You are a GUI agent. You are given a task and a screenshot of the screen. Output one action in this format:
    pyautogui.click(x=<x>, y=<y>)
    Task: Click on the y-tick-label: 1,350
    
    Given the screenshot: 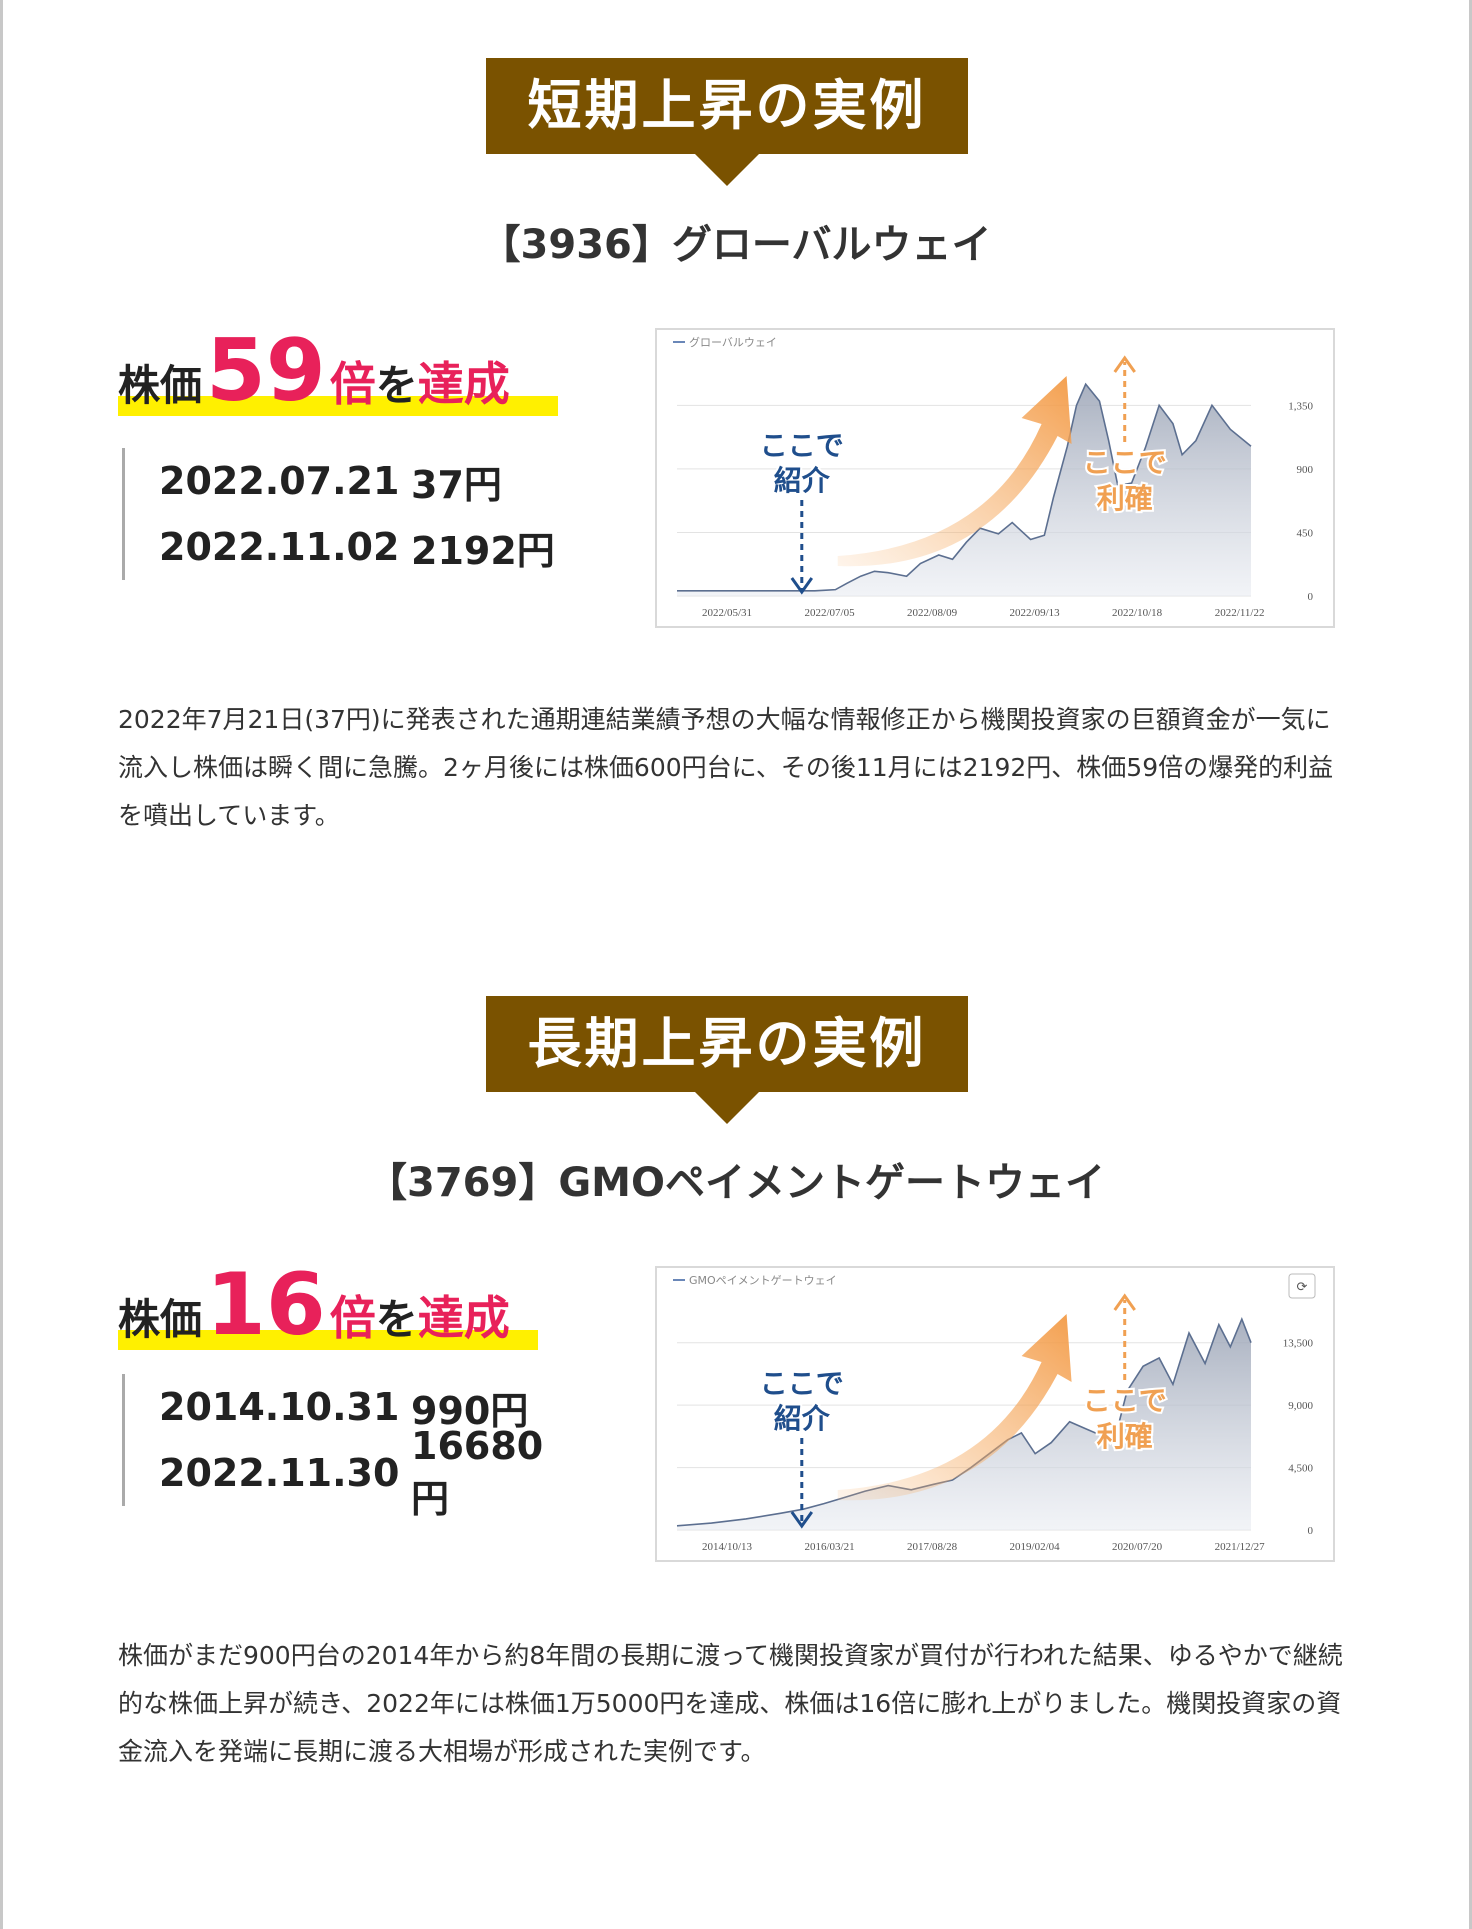 What is the action you would take?
    pyautogui.click(x=1300, y=406)
    